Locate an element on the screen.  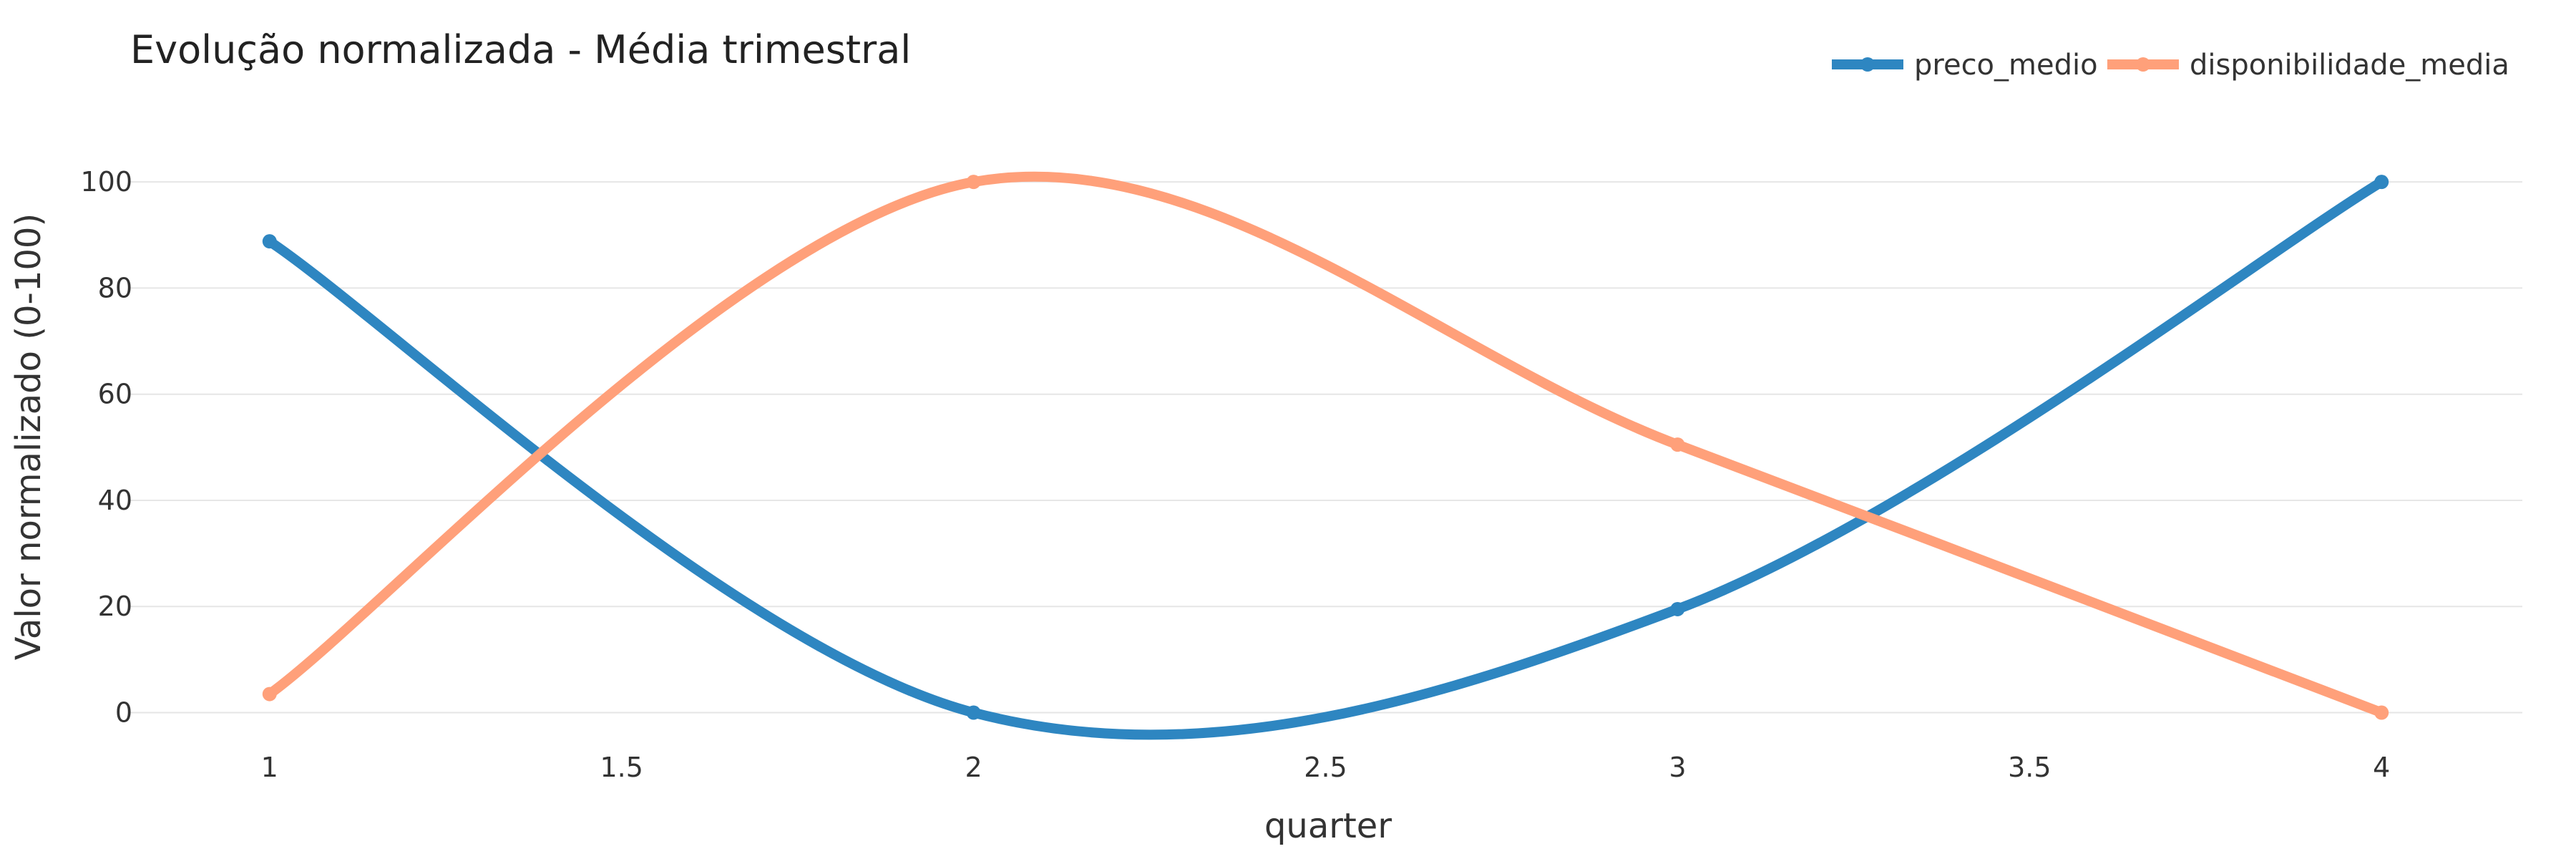
legend-label: preco_medio is located at coordinates (2006, 65).